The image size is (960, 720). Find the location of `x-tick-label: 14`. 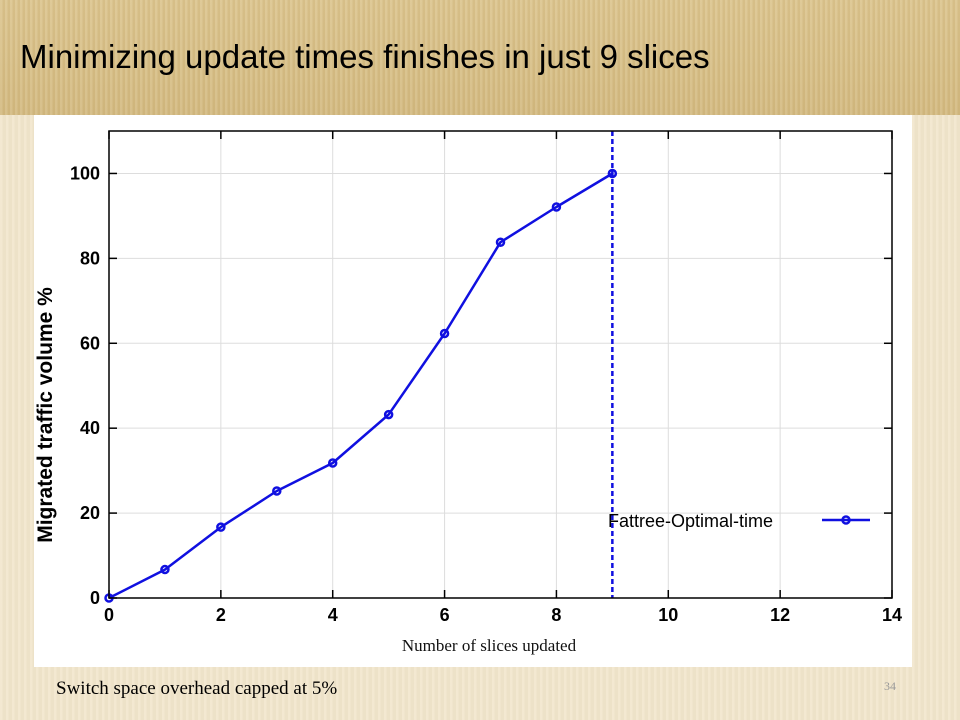

x-tick-label: 14 is located at coordinates (892, 615).